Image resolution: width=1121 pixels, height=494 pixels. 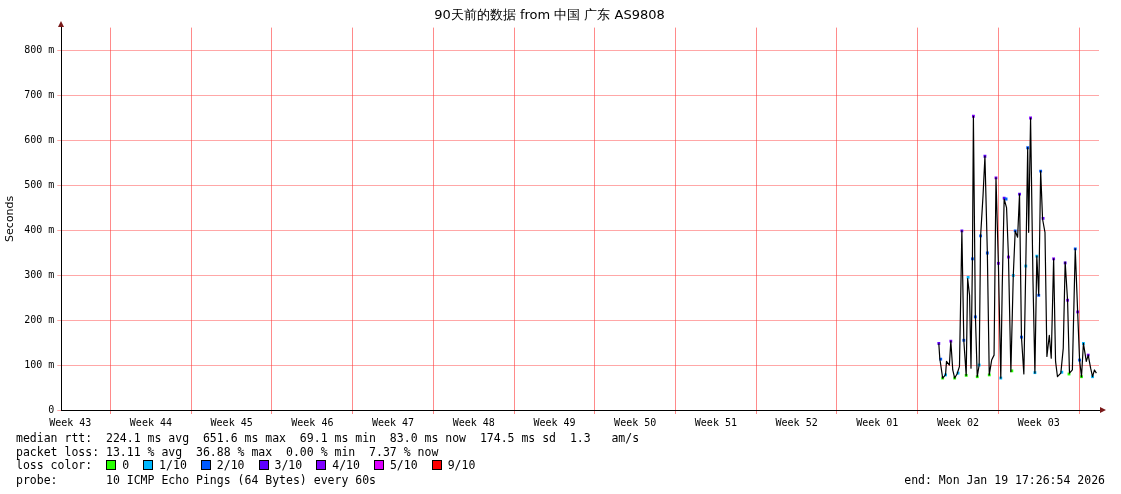 I want to click on y-tick-label: 500 m, so click(x=39, y=184).